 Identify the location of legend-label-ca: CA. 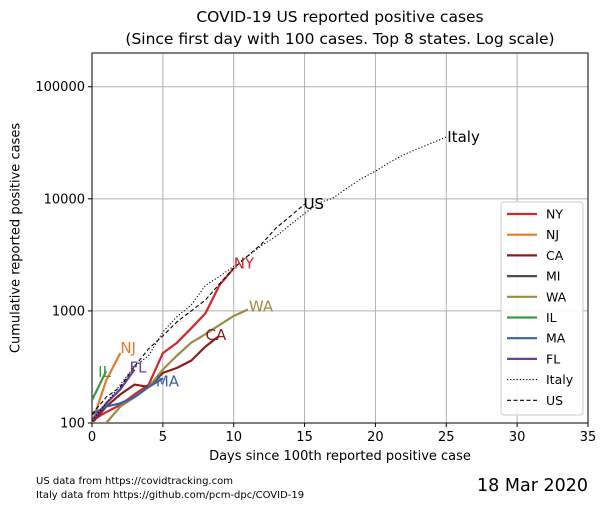
(555, 255).